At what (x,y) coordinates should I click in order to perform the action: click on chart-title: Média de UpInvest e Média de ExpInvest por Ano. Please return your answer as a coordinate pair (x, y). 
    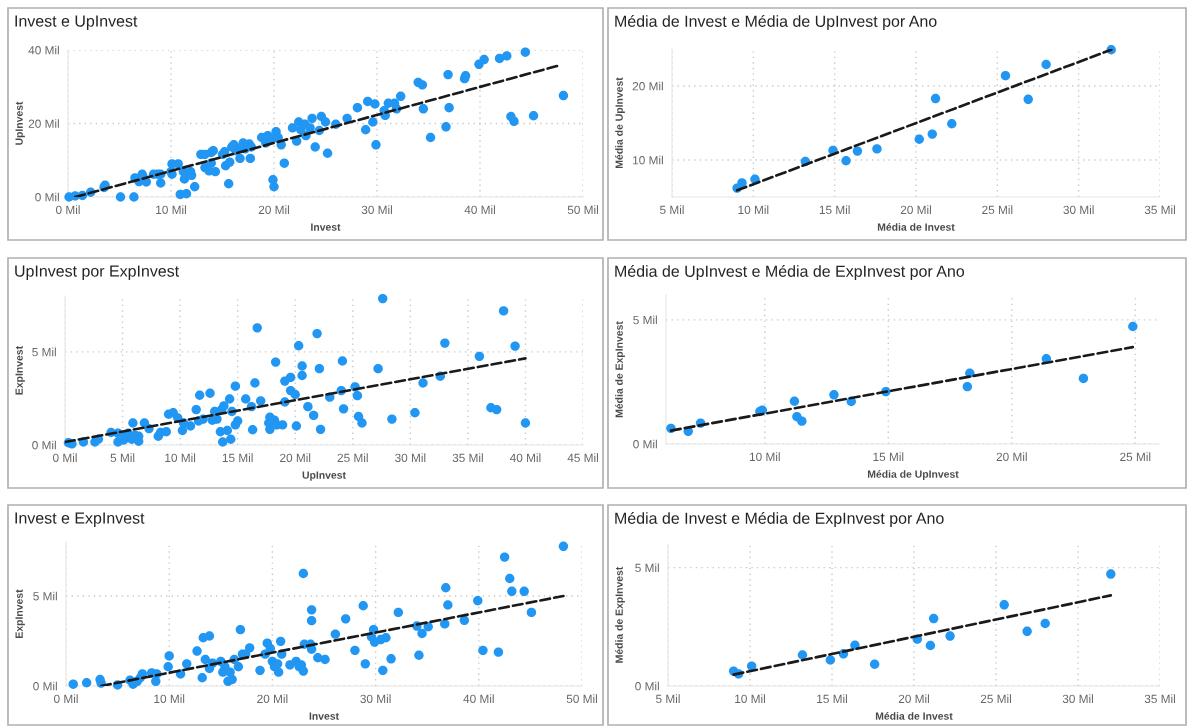
    Looking at the image, I should click on (790, 273).